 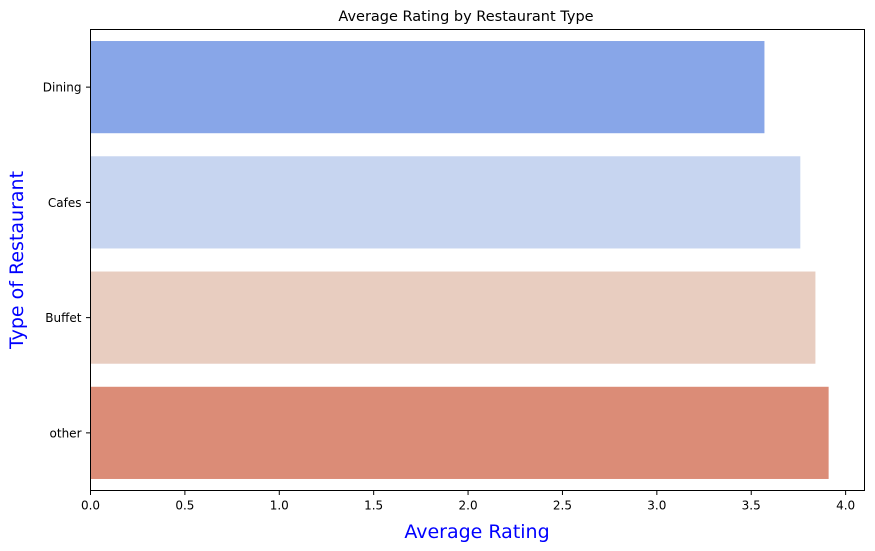 I want to click on bar-buffet, so click(x=453, y=317).